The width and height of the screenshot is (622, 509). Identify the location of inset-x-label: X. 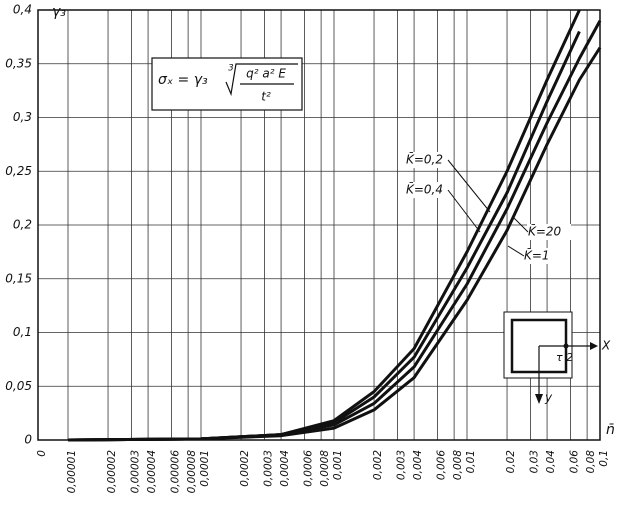
(606, 346).